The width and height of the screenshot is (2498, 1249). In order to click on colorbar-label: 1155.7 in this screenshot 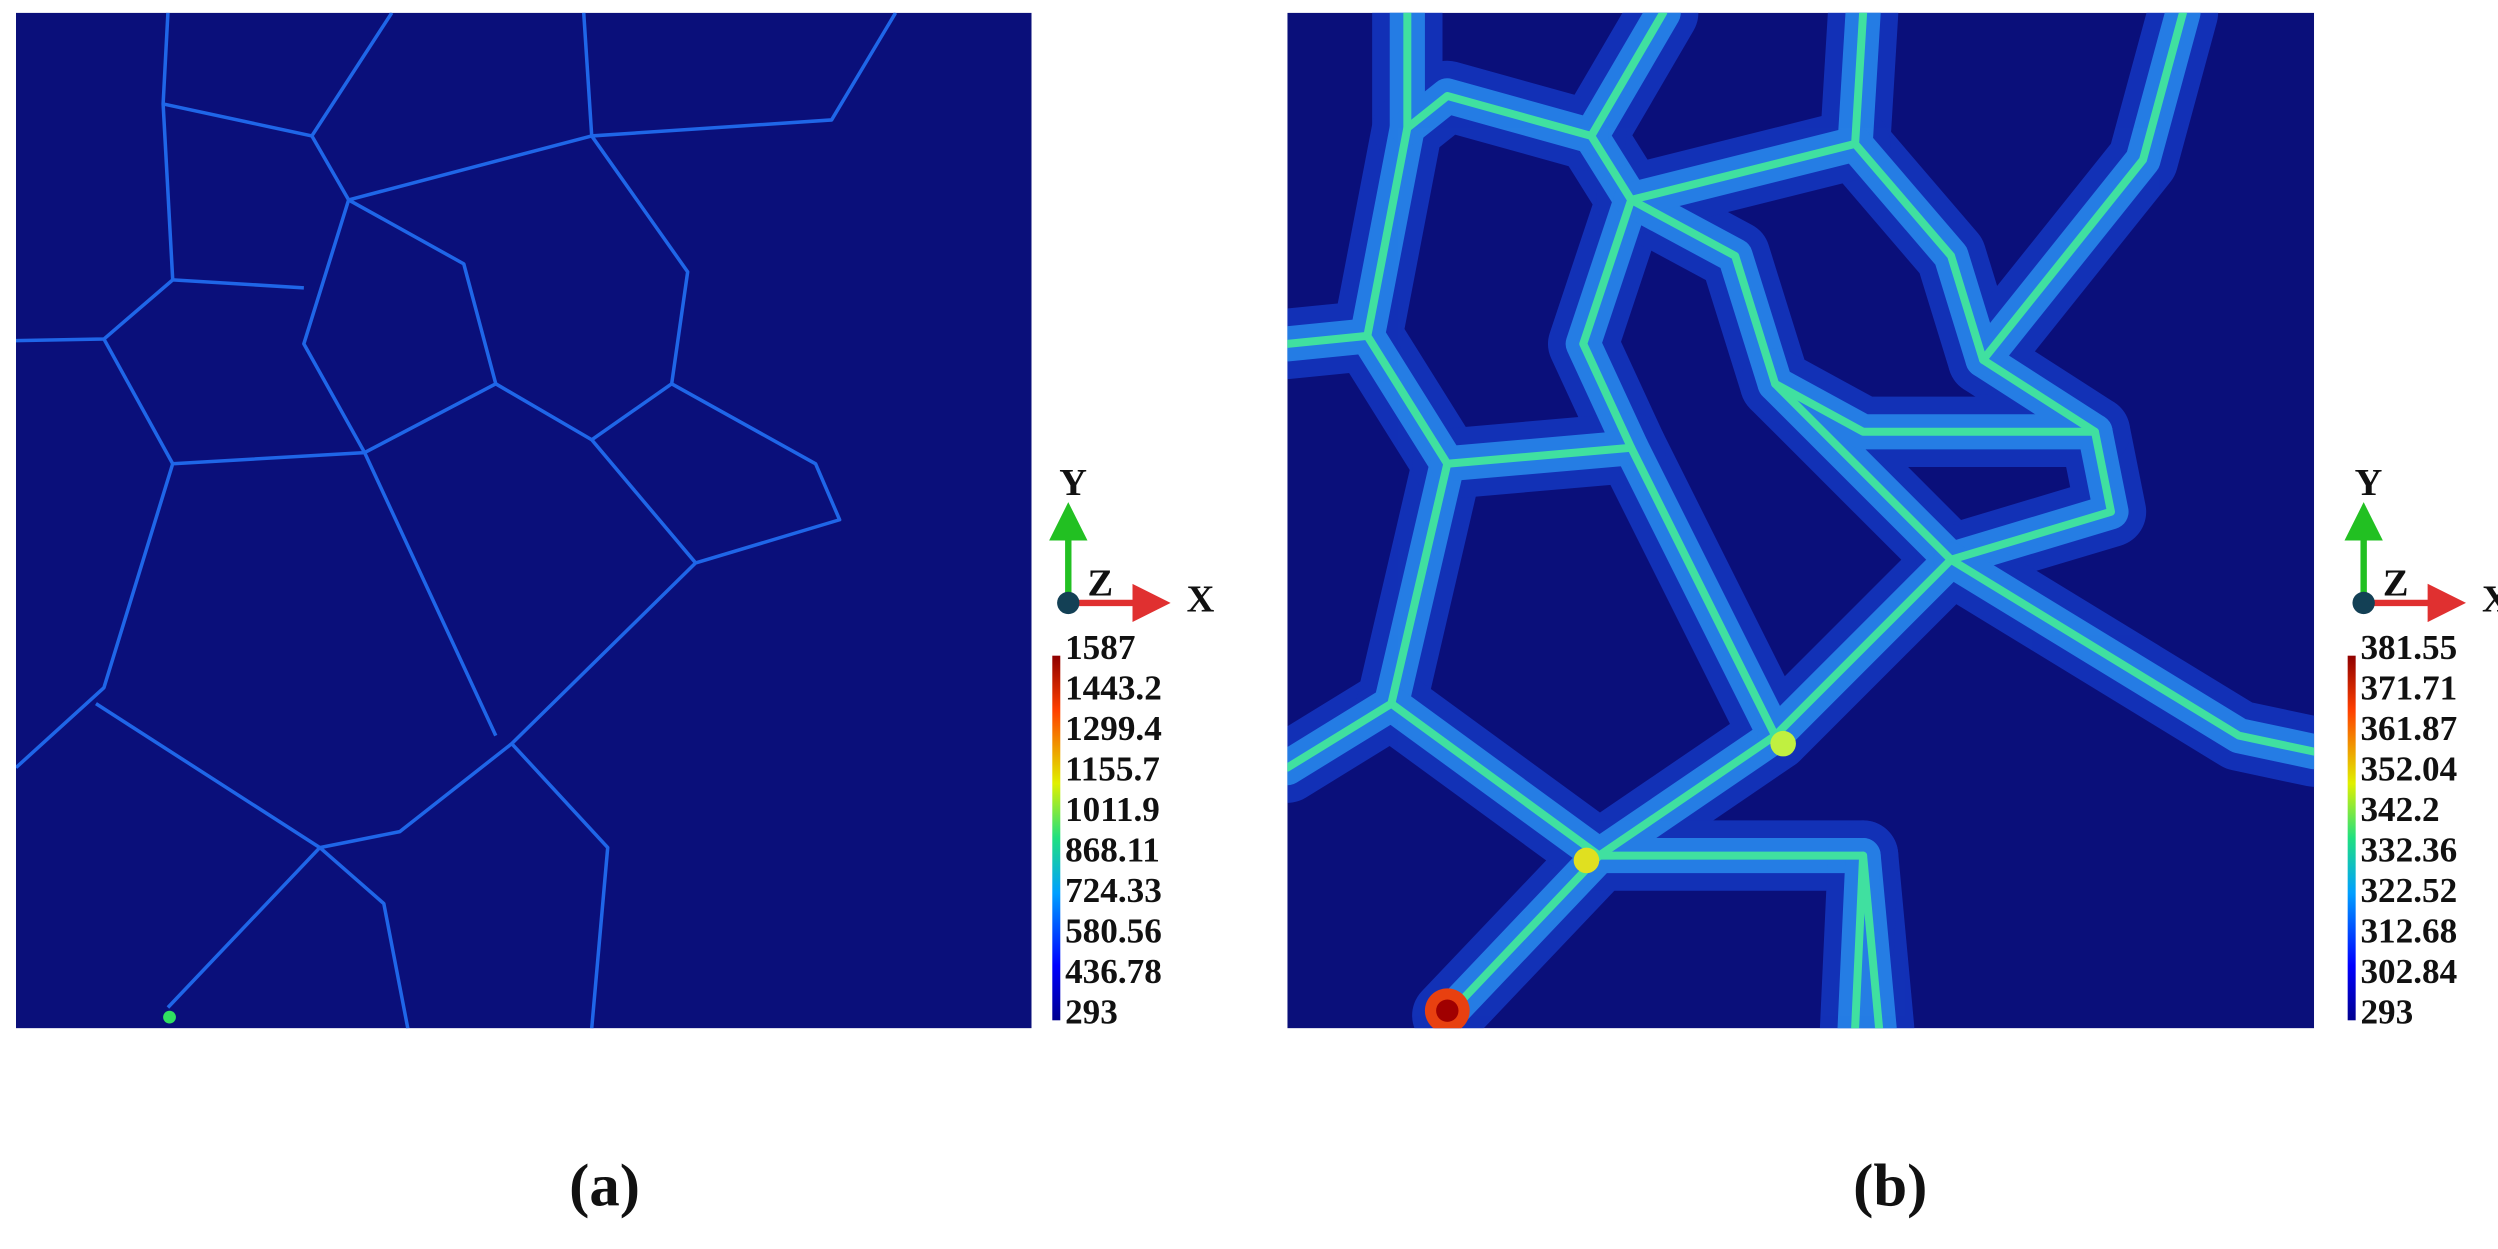, I will do `click(1112, 769)`.